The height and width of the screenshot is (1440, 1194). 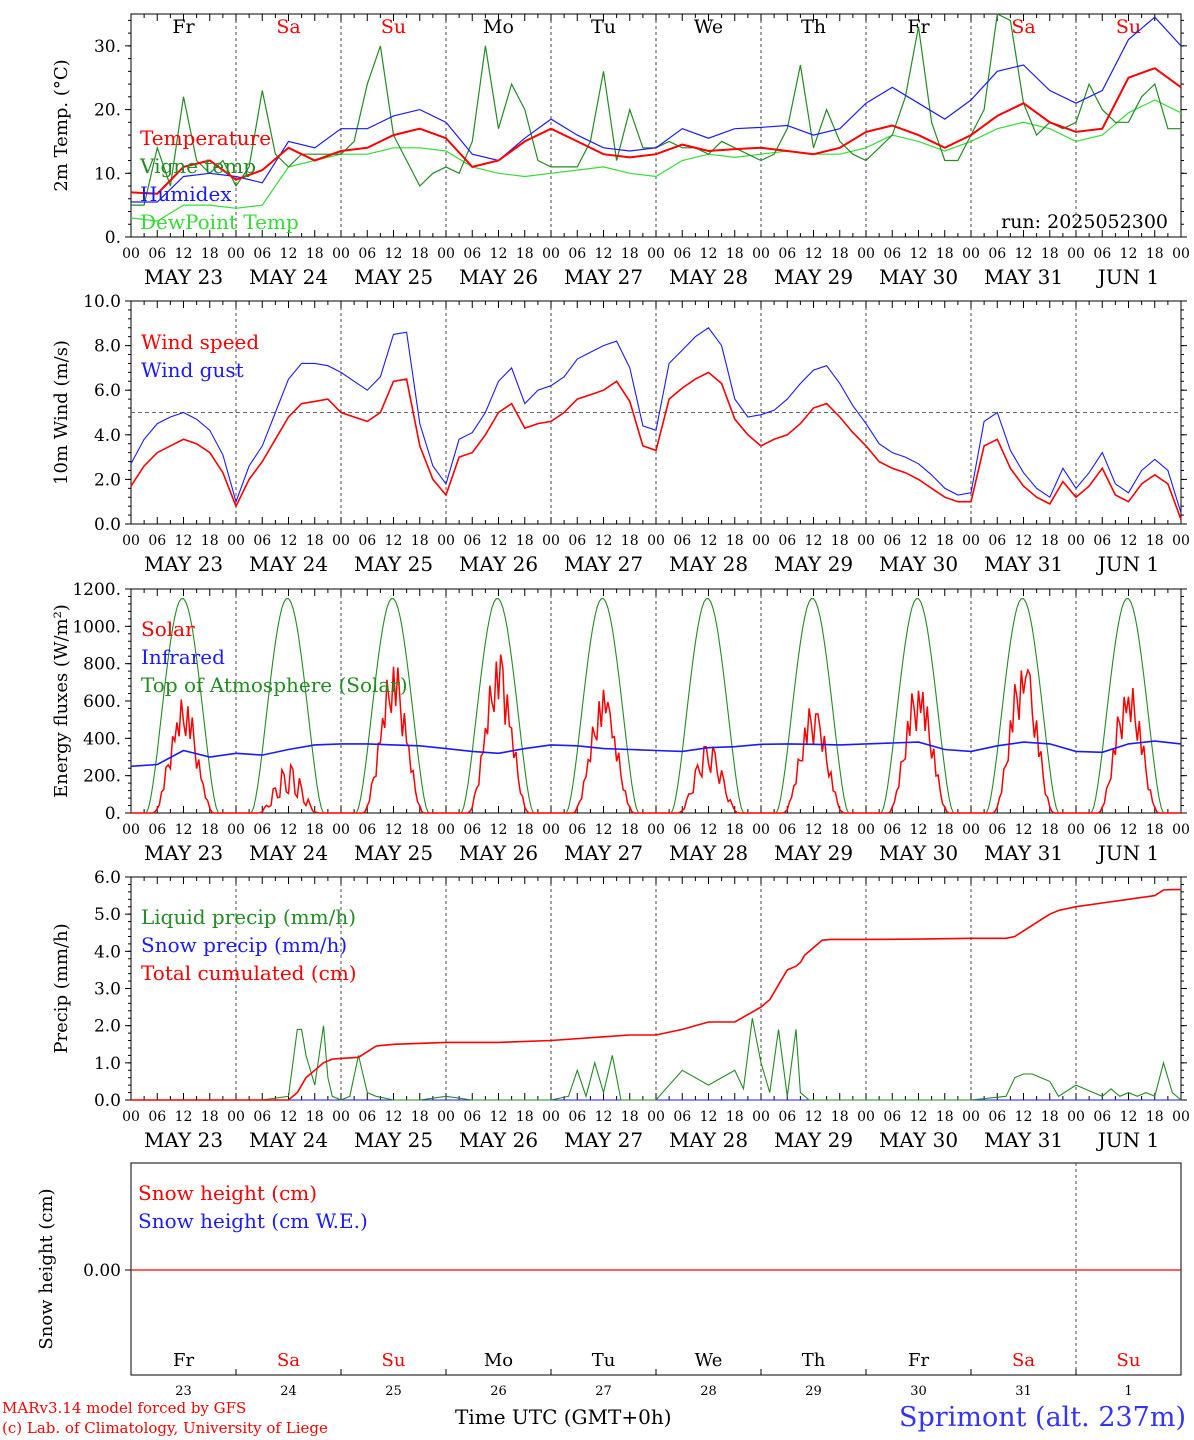 I want to click on day-name-label: Mo, so click(x=498, y=27).